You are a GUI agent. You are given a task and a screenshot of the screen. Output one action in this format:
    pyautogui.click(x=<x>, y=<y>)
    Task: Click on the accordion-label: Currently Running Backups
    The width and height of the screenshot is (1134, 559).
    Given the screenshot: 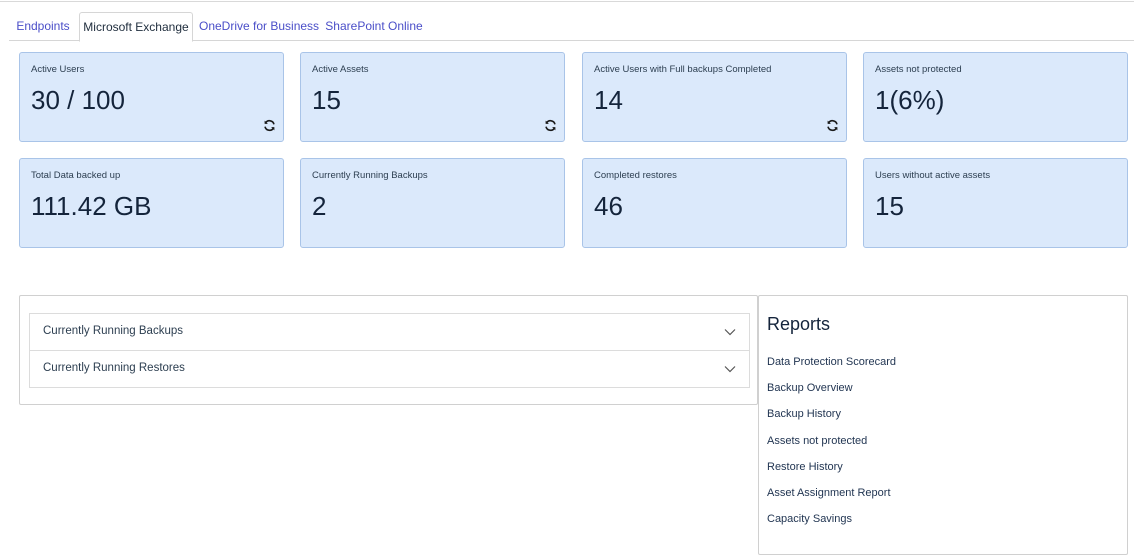 What is the action you would take?
    pyautogui.click(x=113, y=331)
    